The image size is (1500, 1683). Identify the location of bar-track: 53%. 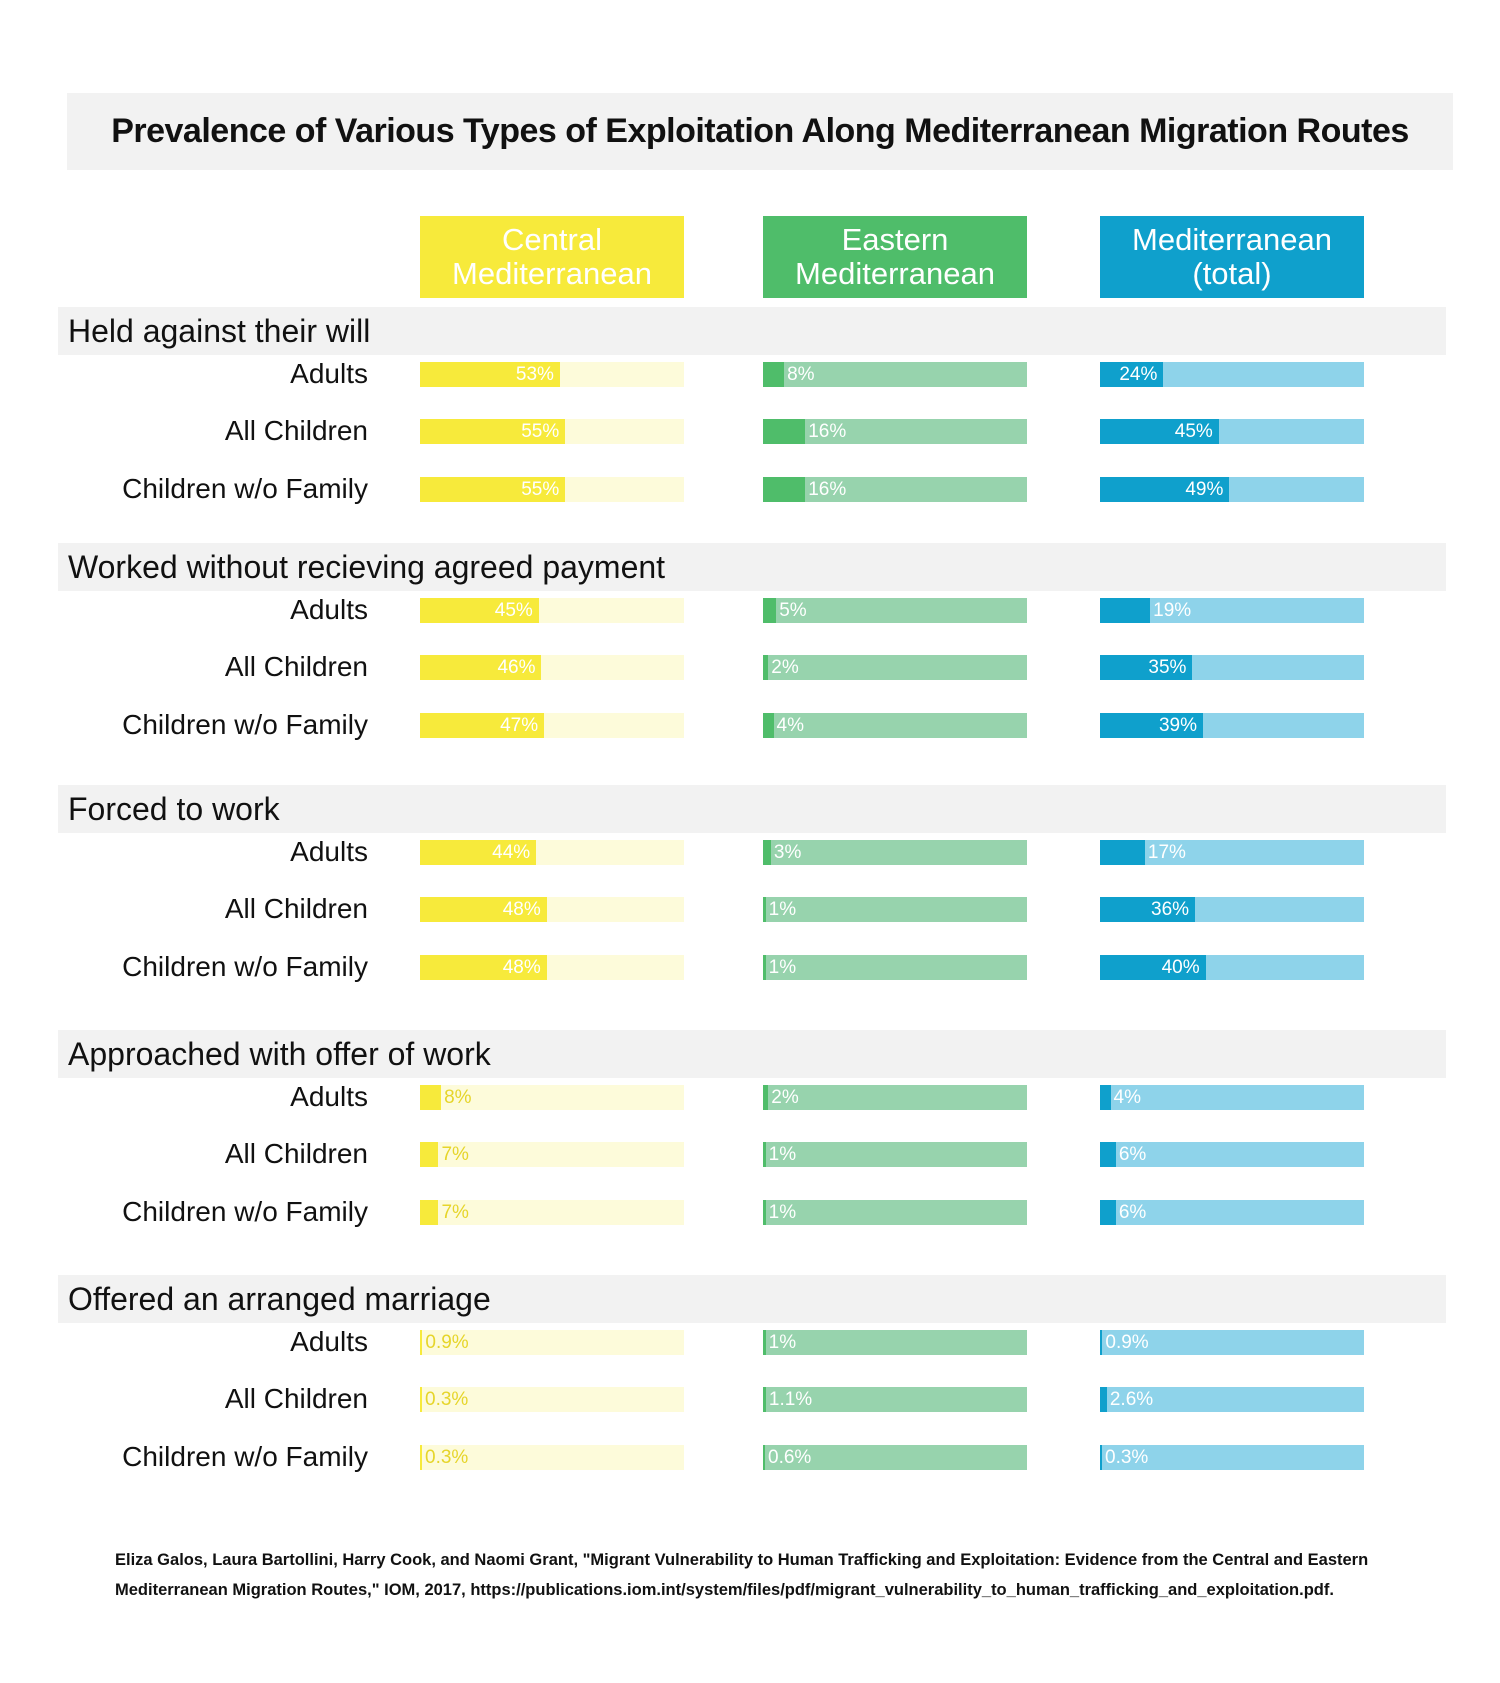
(552, 374).